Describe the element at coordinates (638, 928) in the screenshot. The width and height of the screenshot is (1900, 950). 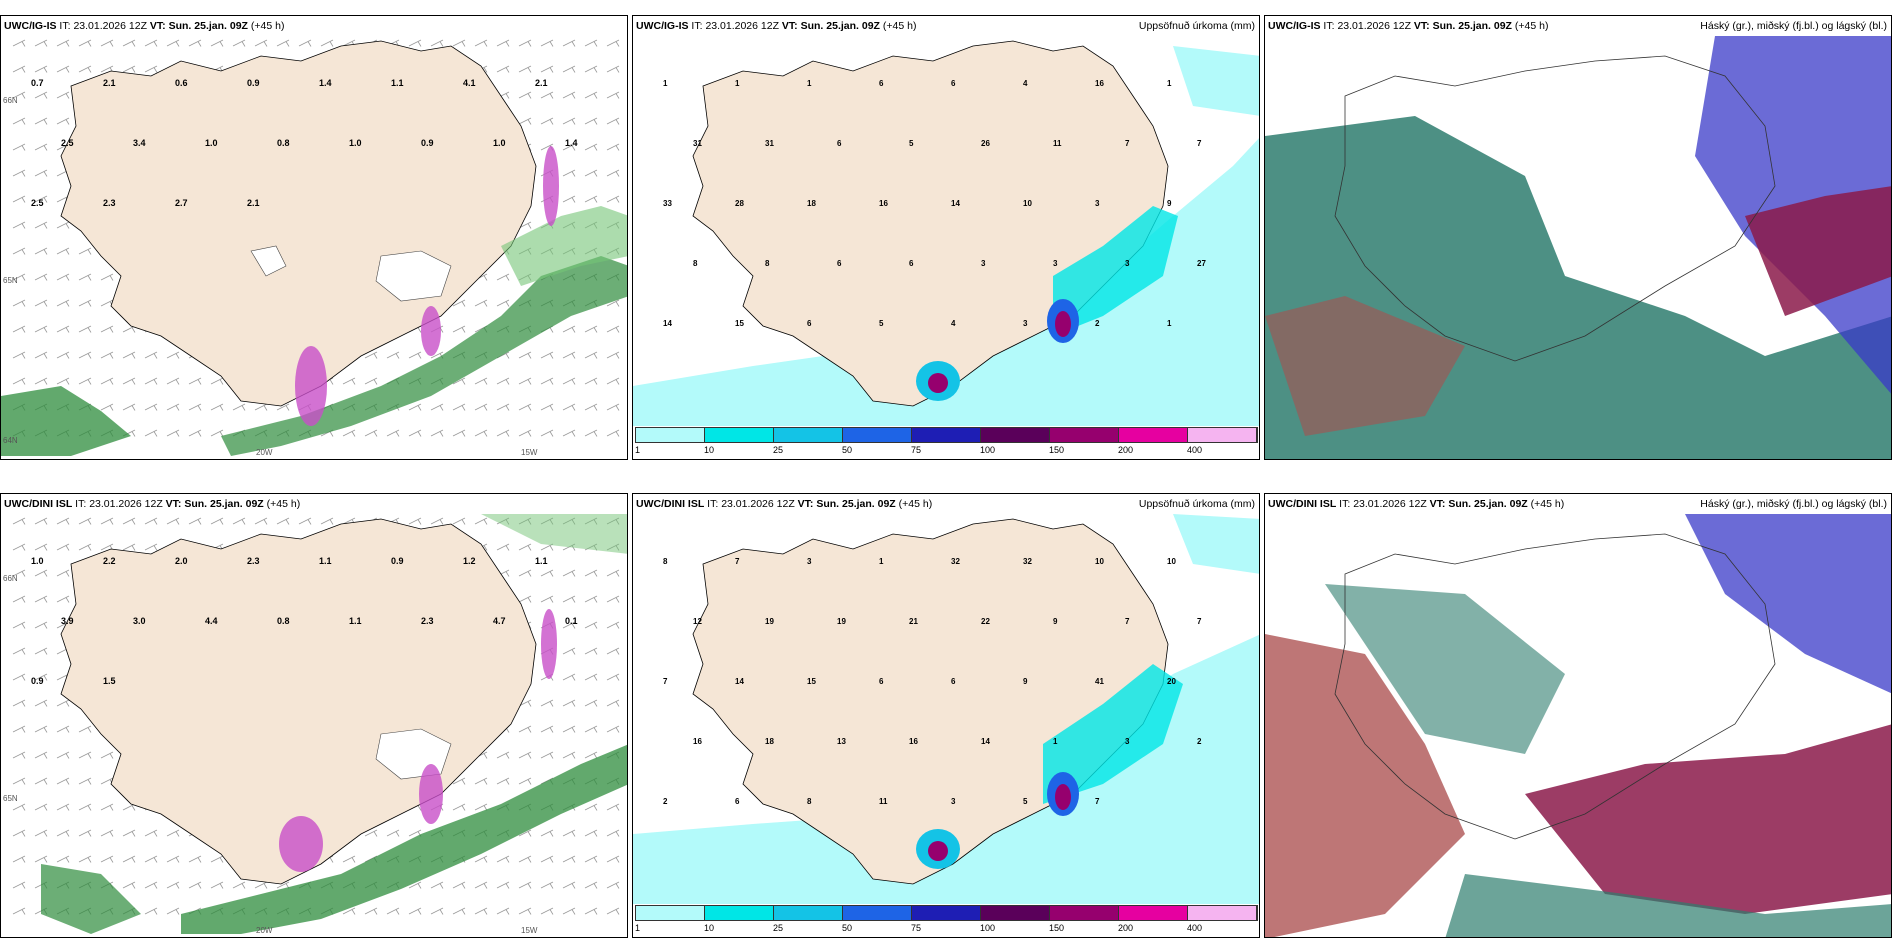
I see `colorbar-tick: 1` at that location.